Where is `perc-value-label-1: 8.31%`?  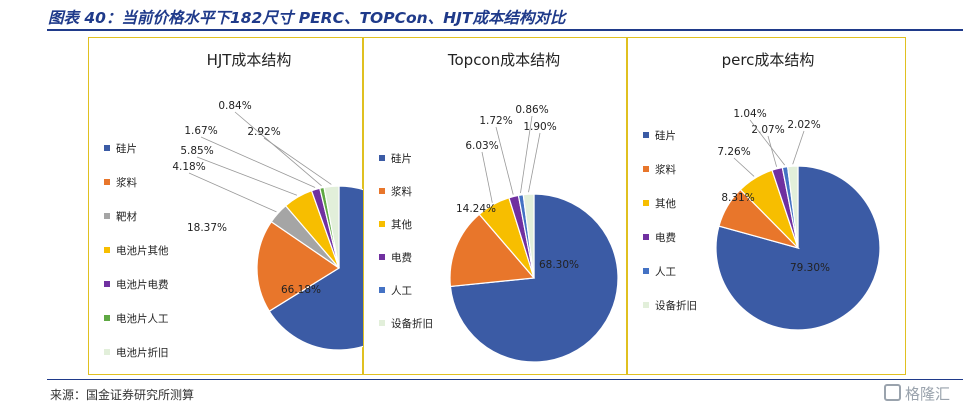
perc-value-label-1: 8.31% is located at coordinates (737, 198).